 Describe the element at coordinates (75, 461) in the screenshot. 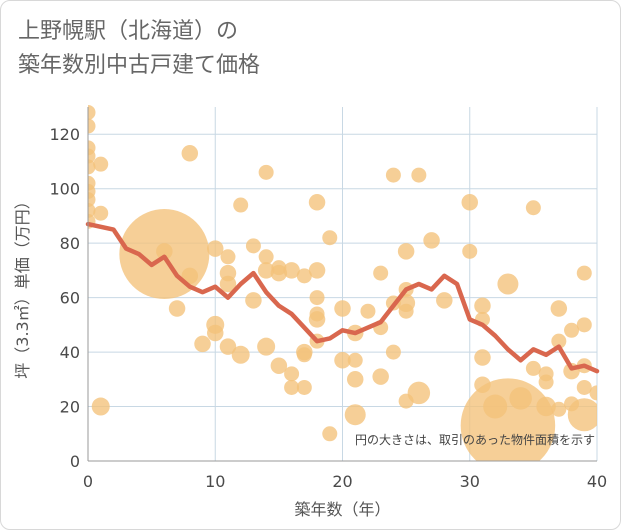

I see `y-tick-label: 0` at that location.